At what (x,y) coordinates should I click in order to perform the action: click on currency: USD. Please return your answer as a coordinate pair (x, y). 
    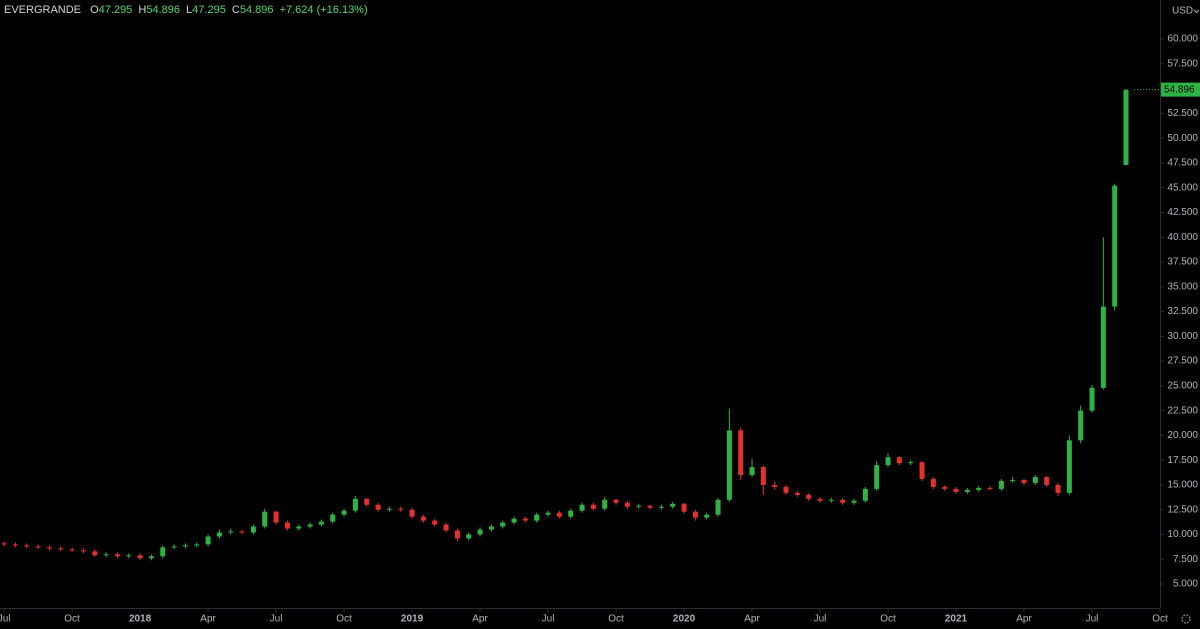
    Looking at the image, I should click on (1182, 11).